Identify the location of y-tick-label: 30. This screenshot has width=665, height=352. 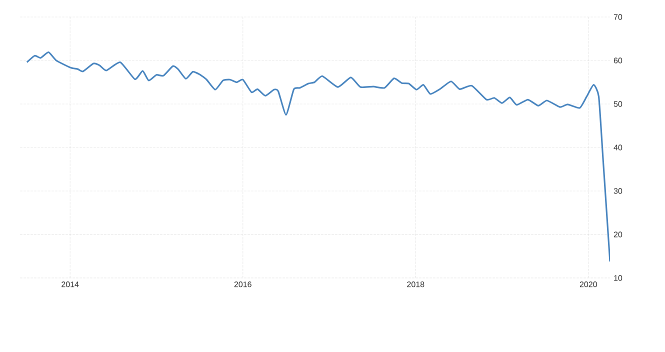
(618, 191).